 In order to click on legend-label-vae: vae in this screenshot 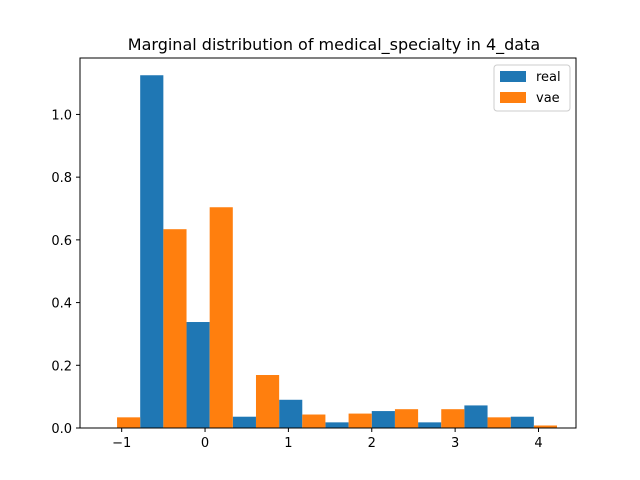, I will do `click(548, 98)`.